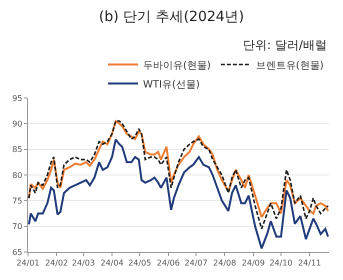 This screenshot has width=343, height=280. Describe the element at coordinates (140, 263) in the screenshot. I see `x-tick-label: 24/05` at that location.